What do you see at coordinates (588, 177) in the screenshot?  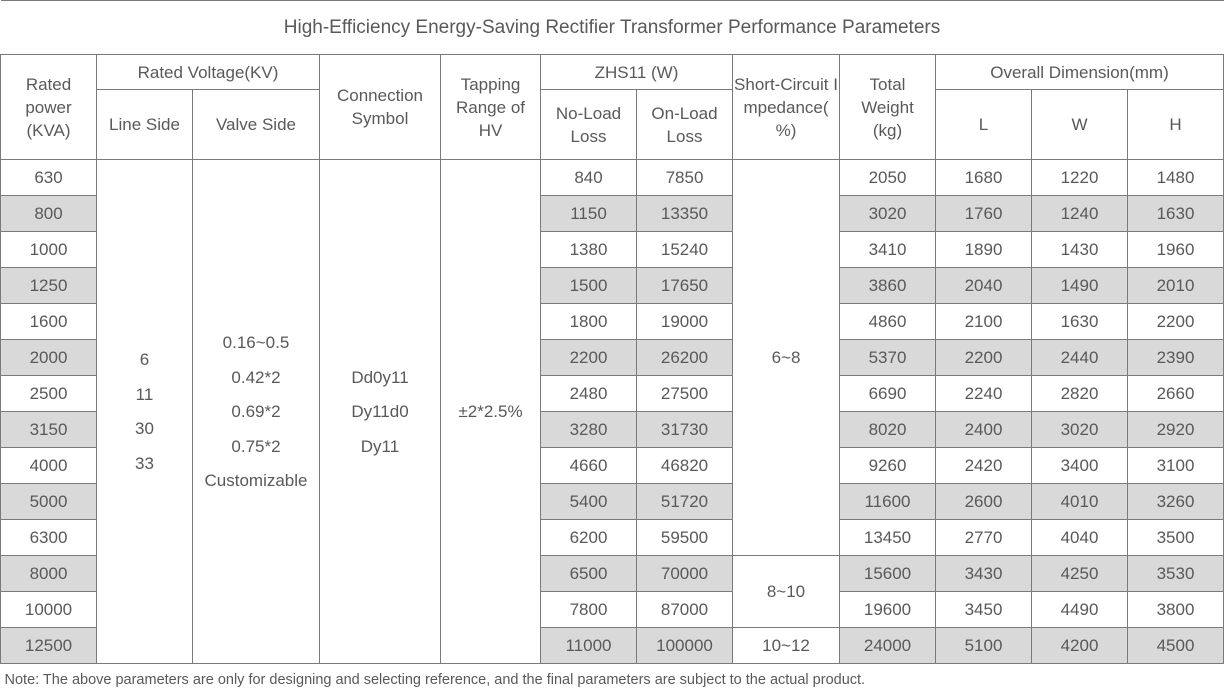 I see `cell-no-load-loss: 840` at bounding box center [588, 177].